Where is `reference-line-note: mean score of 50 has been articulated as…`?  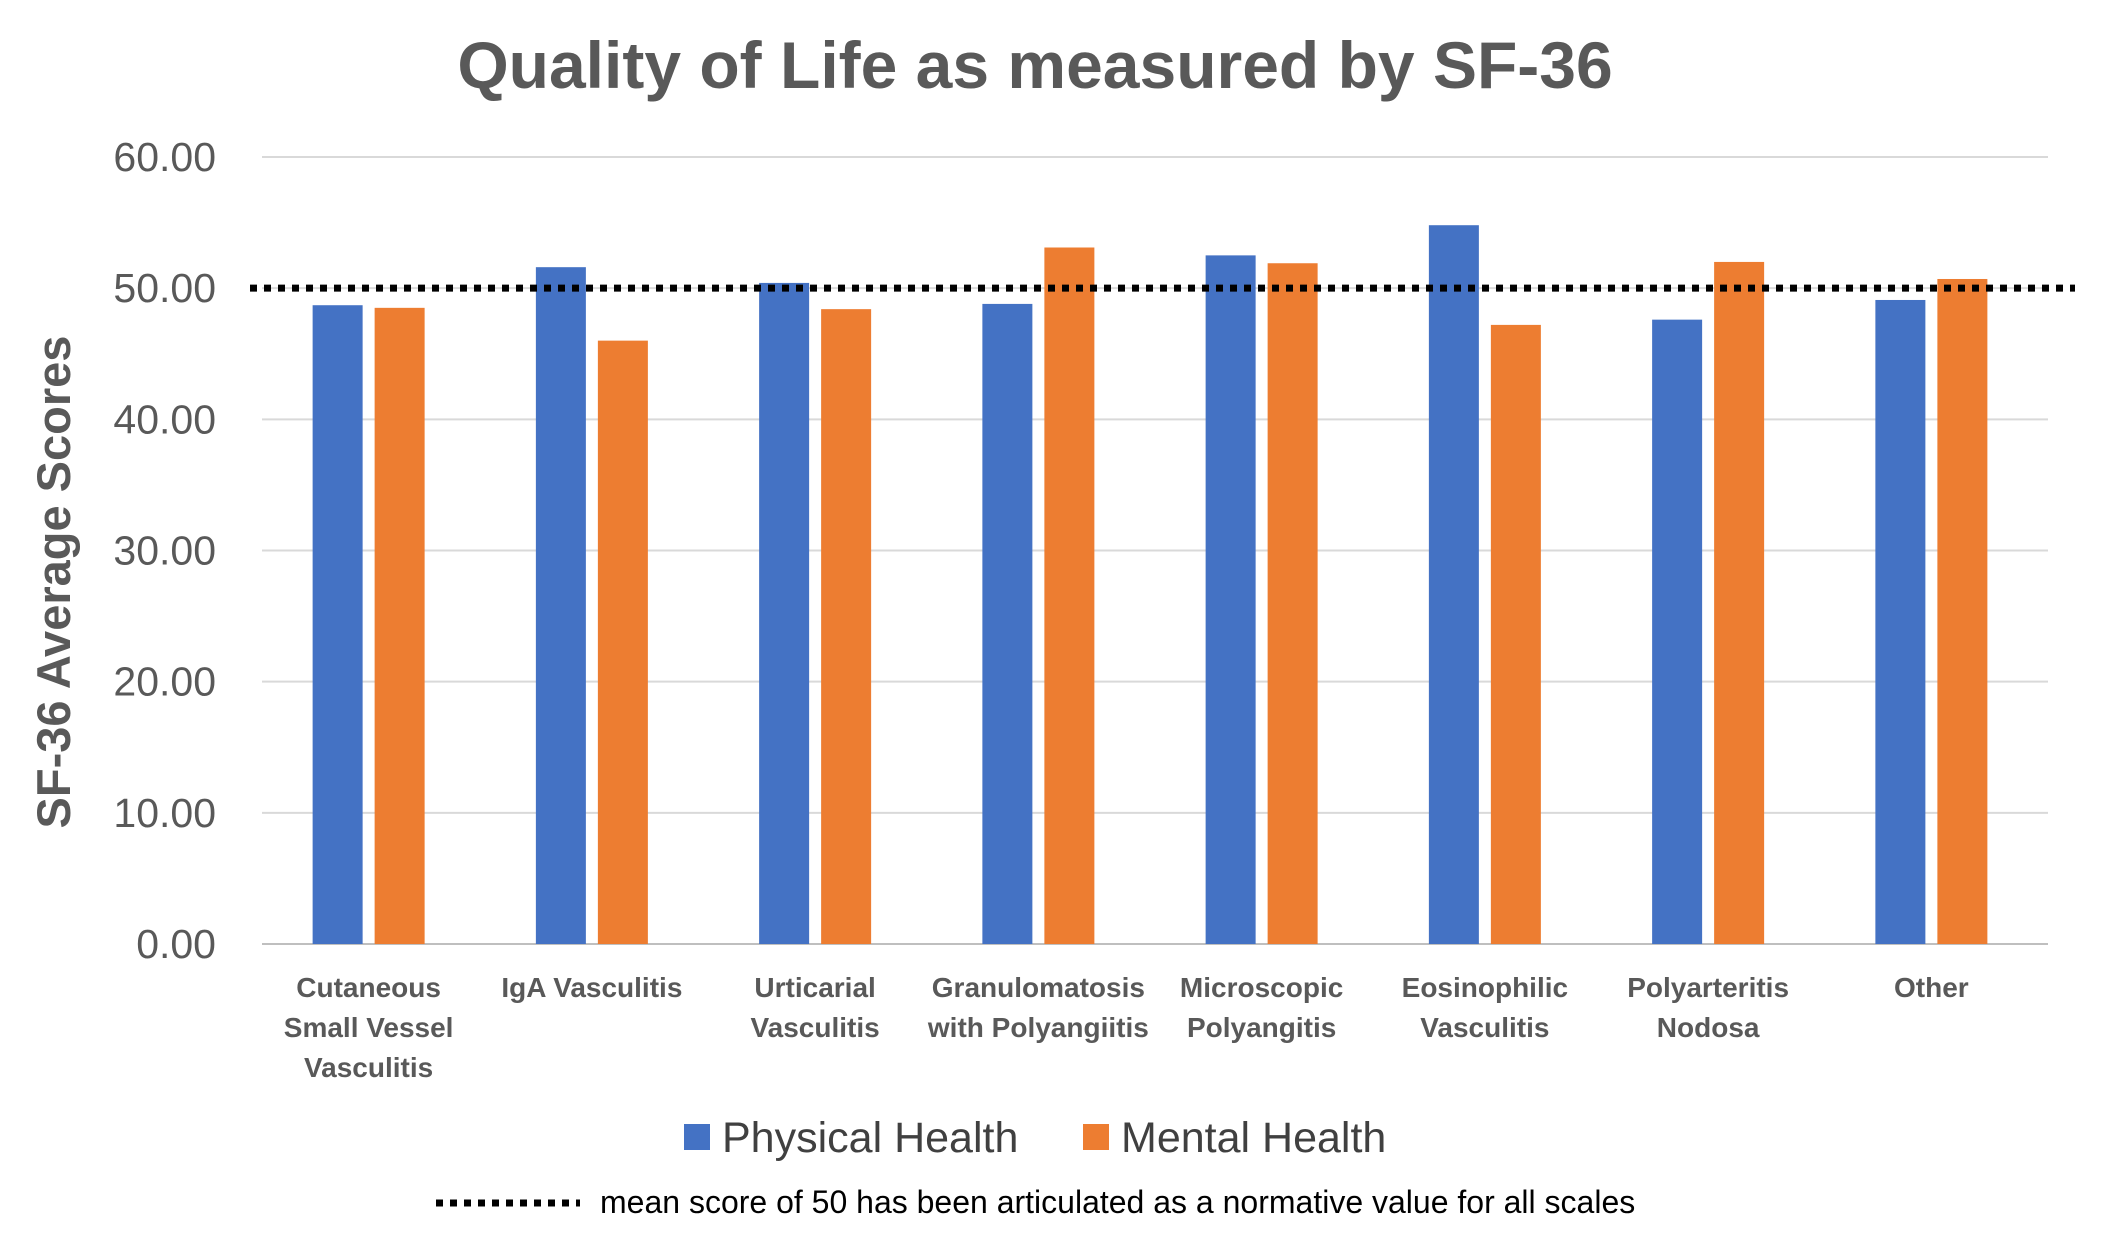 reference-line-note: mean score of 50 has been articulated as… is located at coordinates (1117, 1202).